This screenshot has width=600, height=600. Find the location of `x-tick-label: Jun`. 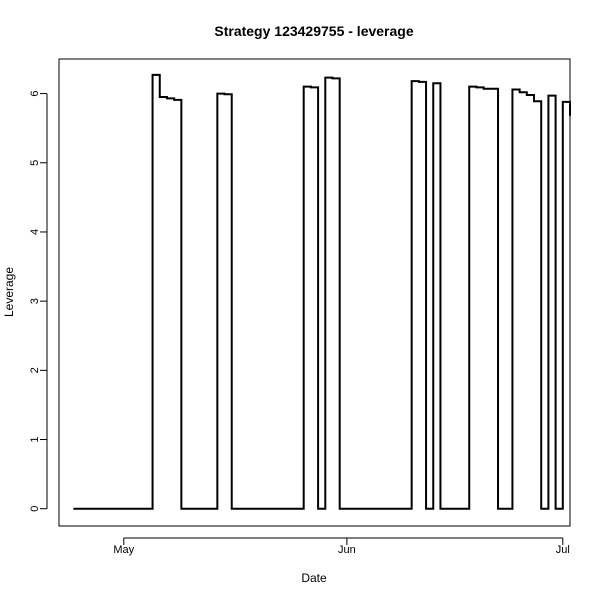

x-tick-label: Jun is located at coordinates (347, 550).